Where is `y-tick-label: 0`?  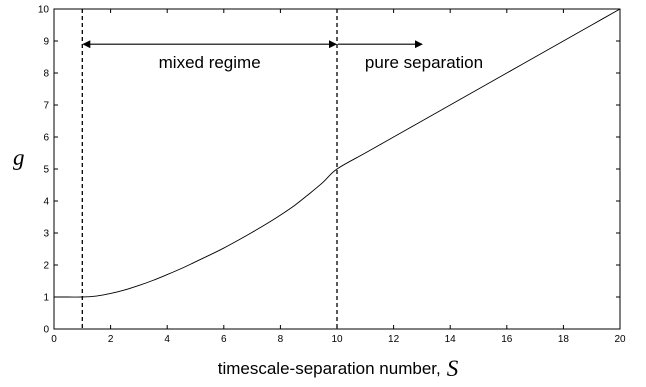 y-tick-label: 0 is located at coordinates (46, 330).